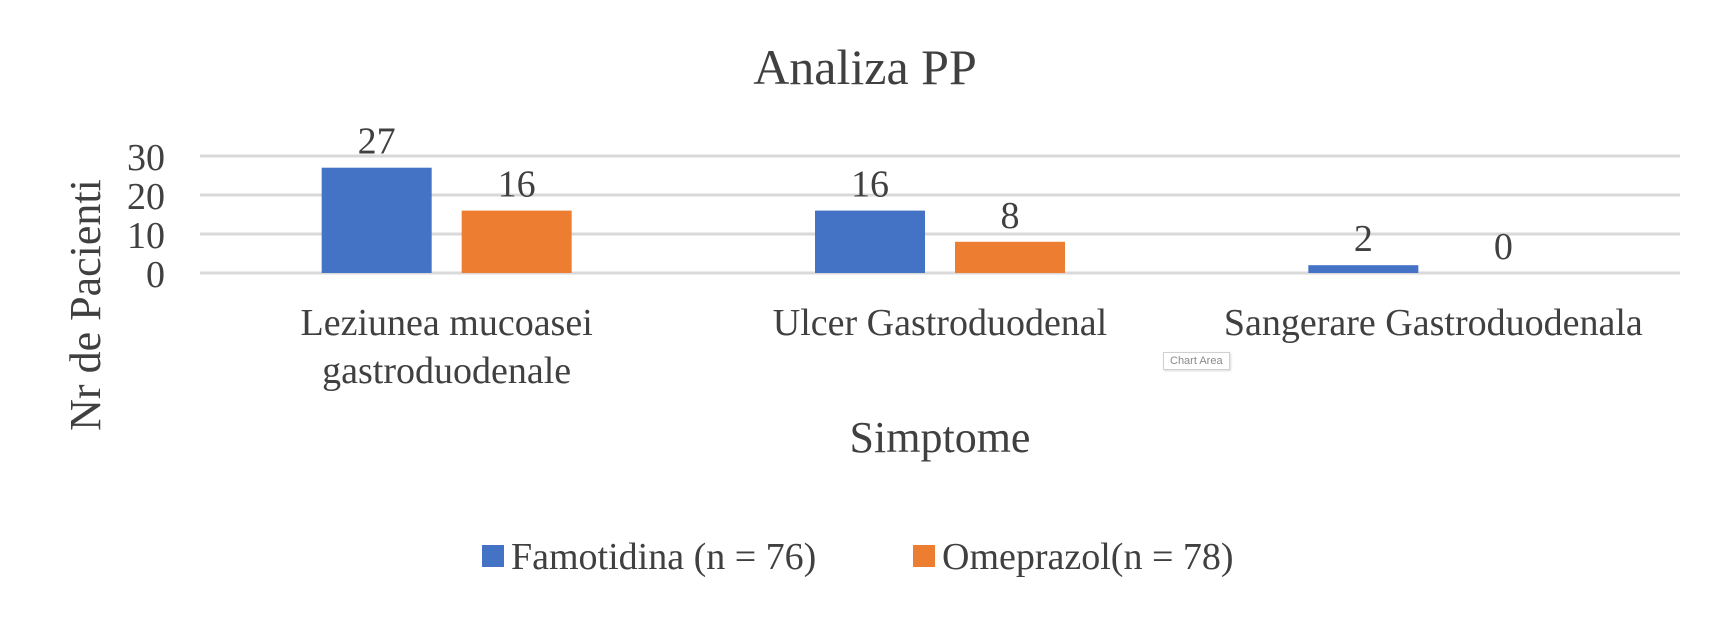  What do you see at coordinates (940, 323) in the screenshot?
I see `x-tick-label: Ulcer Gastroduodenal` at bounding box center [940, 323].